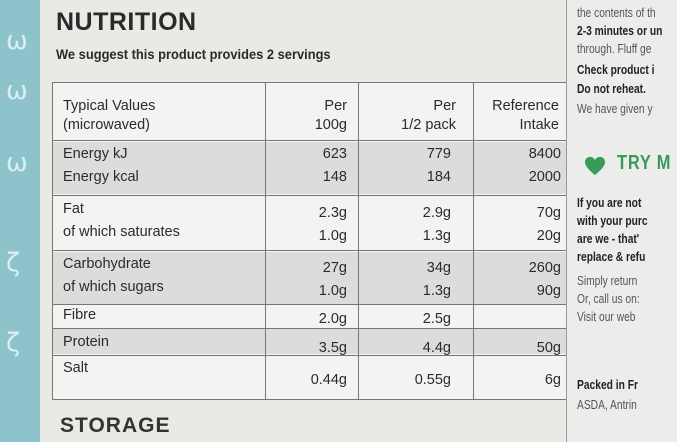 Image resolution: width=677 pixels, height=442 pixels. Describe the element at coordinates (548, 348) in the screenshot. I see `row-reference-intake: 50g` at that location.